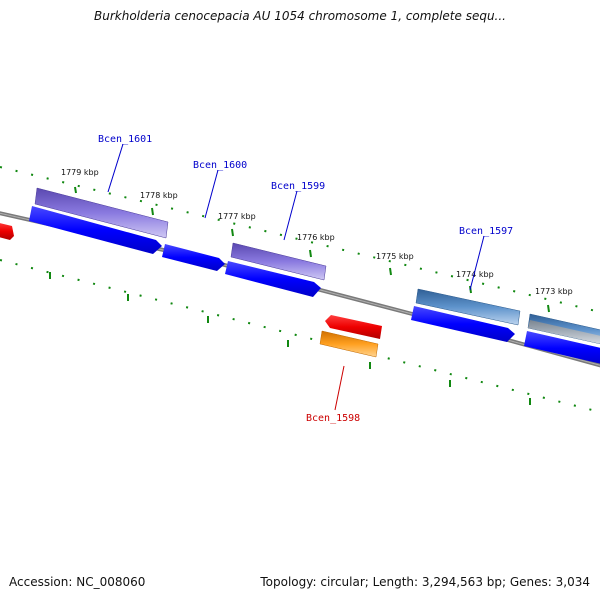 This screenshot has width=600, height=600. I want to click on gene-label-bcen-1601: Bcen_1601, so click(125, 139).